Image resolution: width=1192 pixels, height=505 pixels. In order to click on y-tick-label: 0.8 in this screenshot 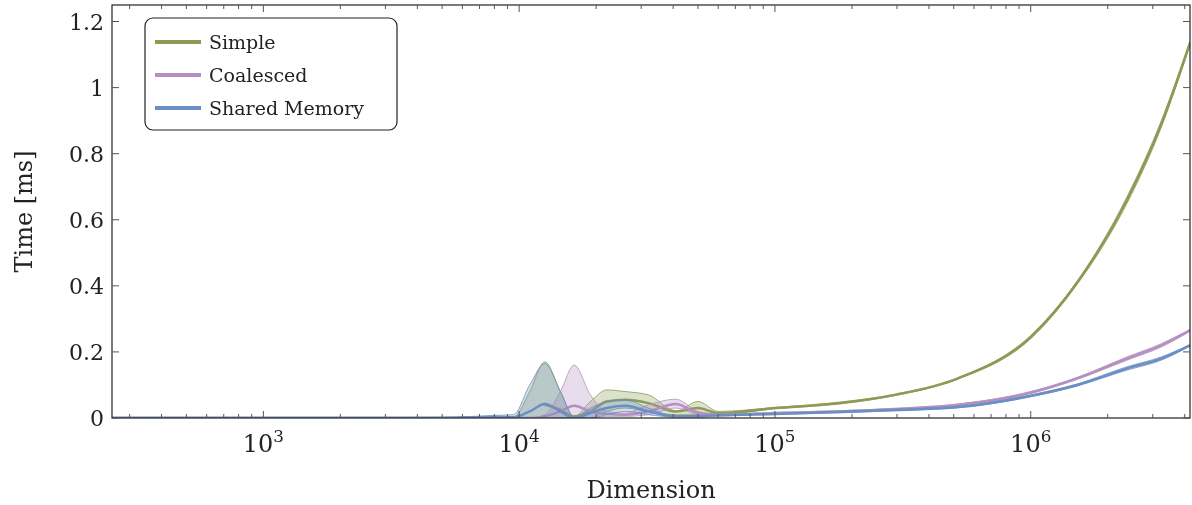, I will do `click(86, 154)`.